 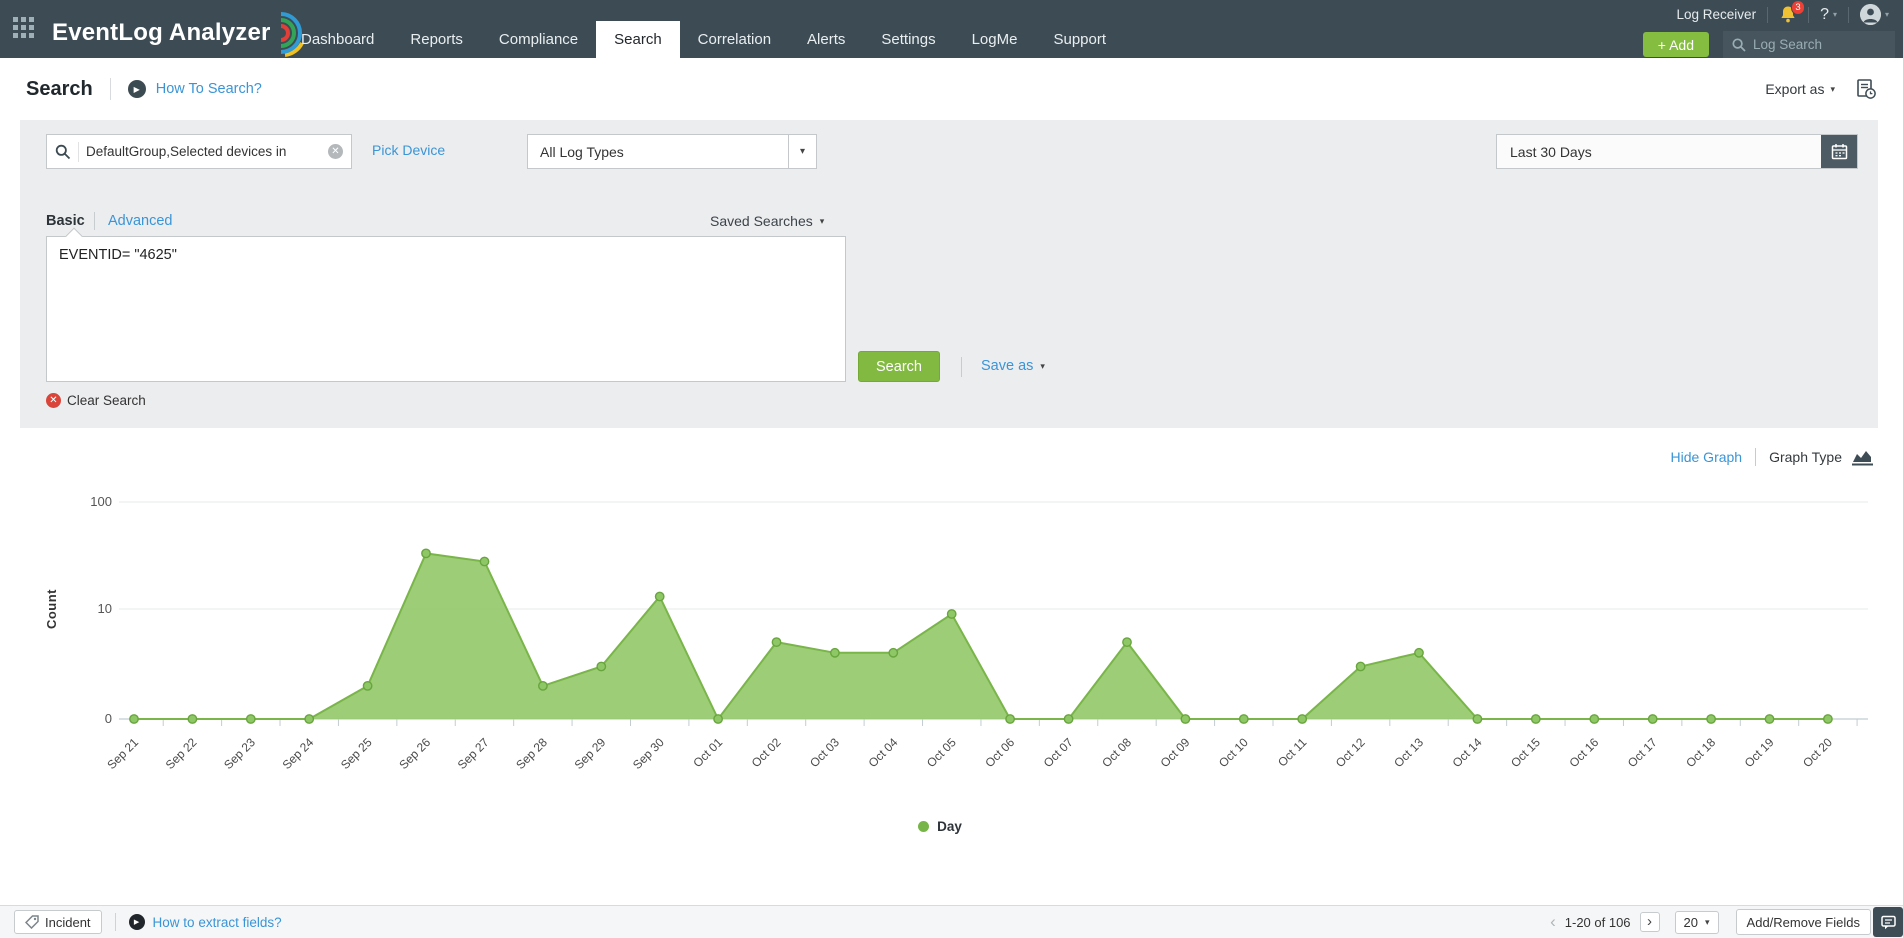 What do you see at coordinates (63, 151) in the screenshot?
I see `search-icon` at bounding box center [63, 151].